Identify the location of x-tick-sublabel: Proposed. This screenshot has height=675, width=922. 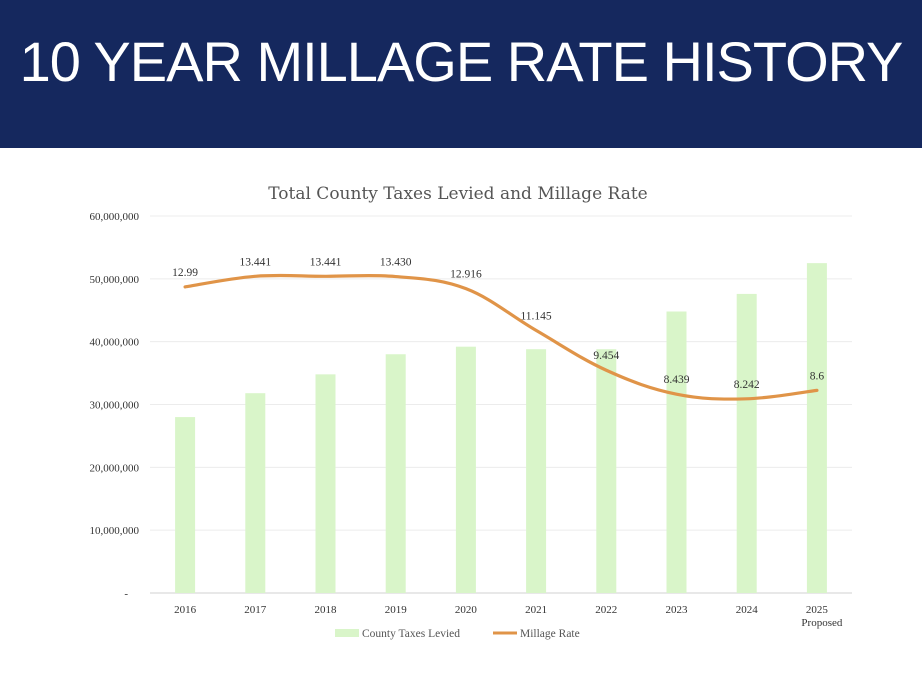
(821, 623).